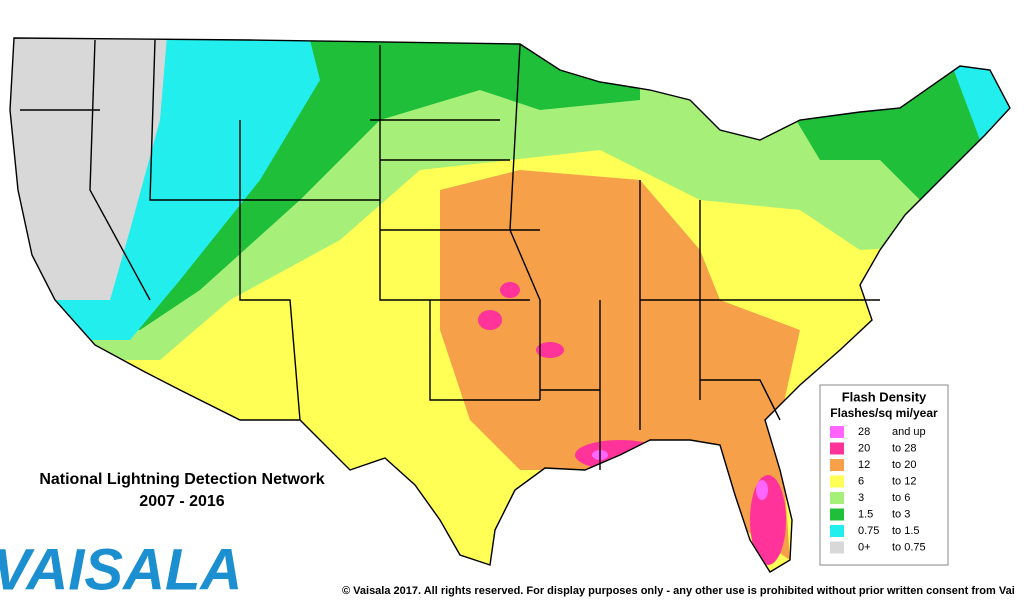 The image size is (1024, 600). I want to click on legend-from: 3, so click(861, 498).